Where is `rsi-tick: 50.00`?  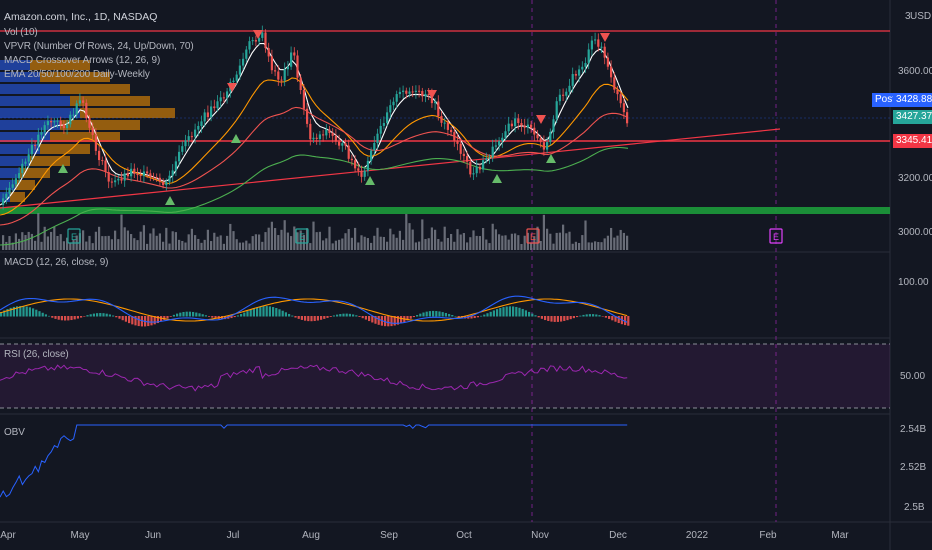
rsi-tick: 50.00 is located at coordinates (913, 376).